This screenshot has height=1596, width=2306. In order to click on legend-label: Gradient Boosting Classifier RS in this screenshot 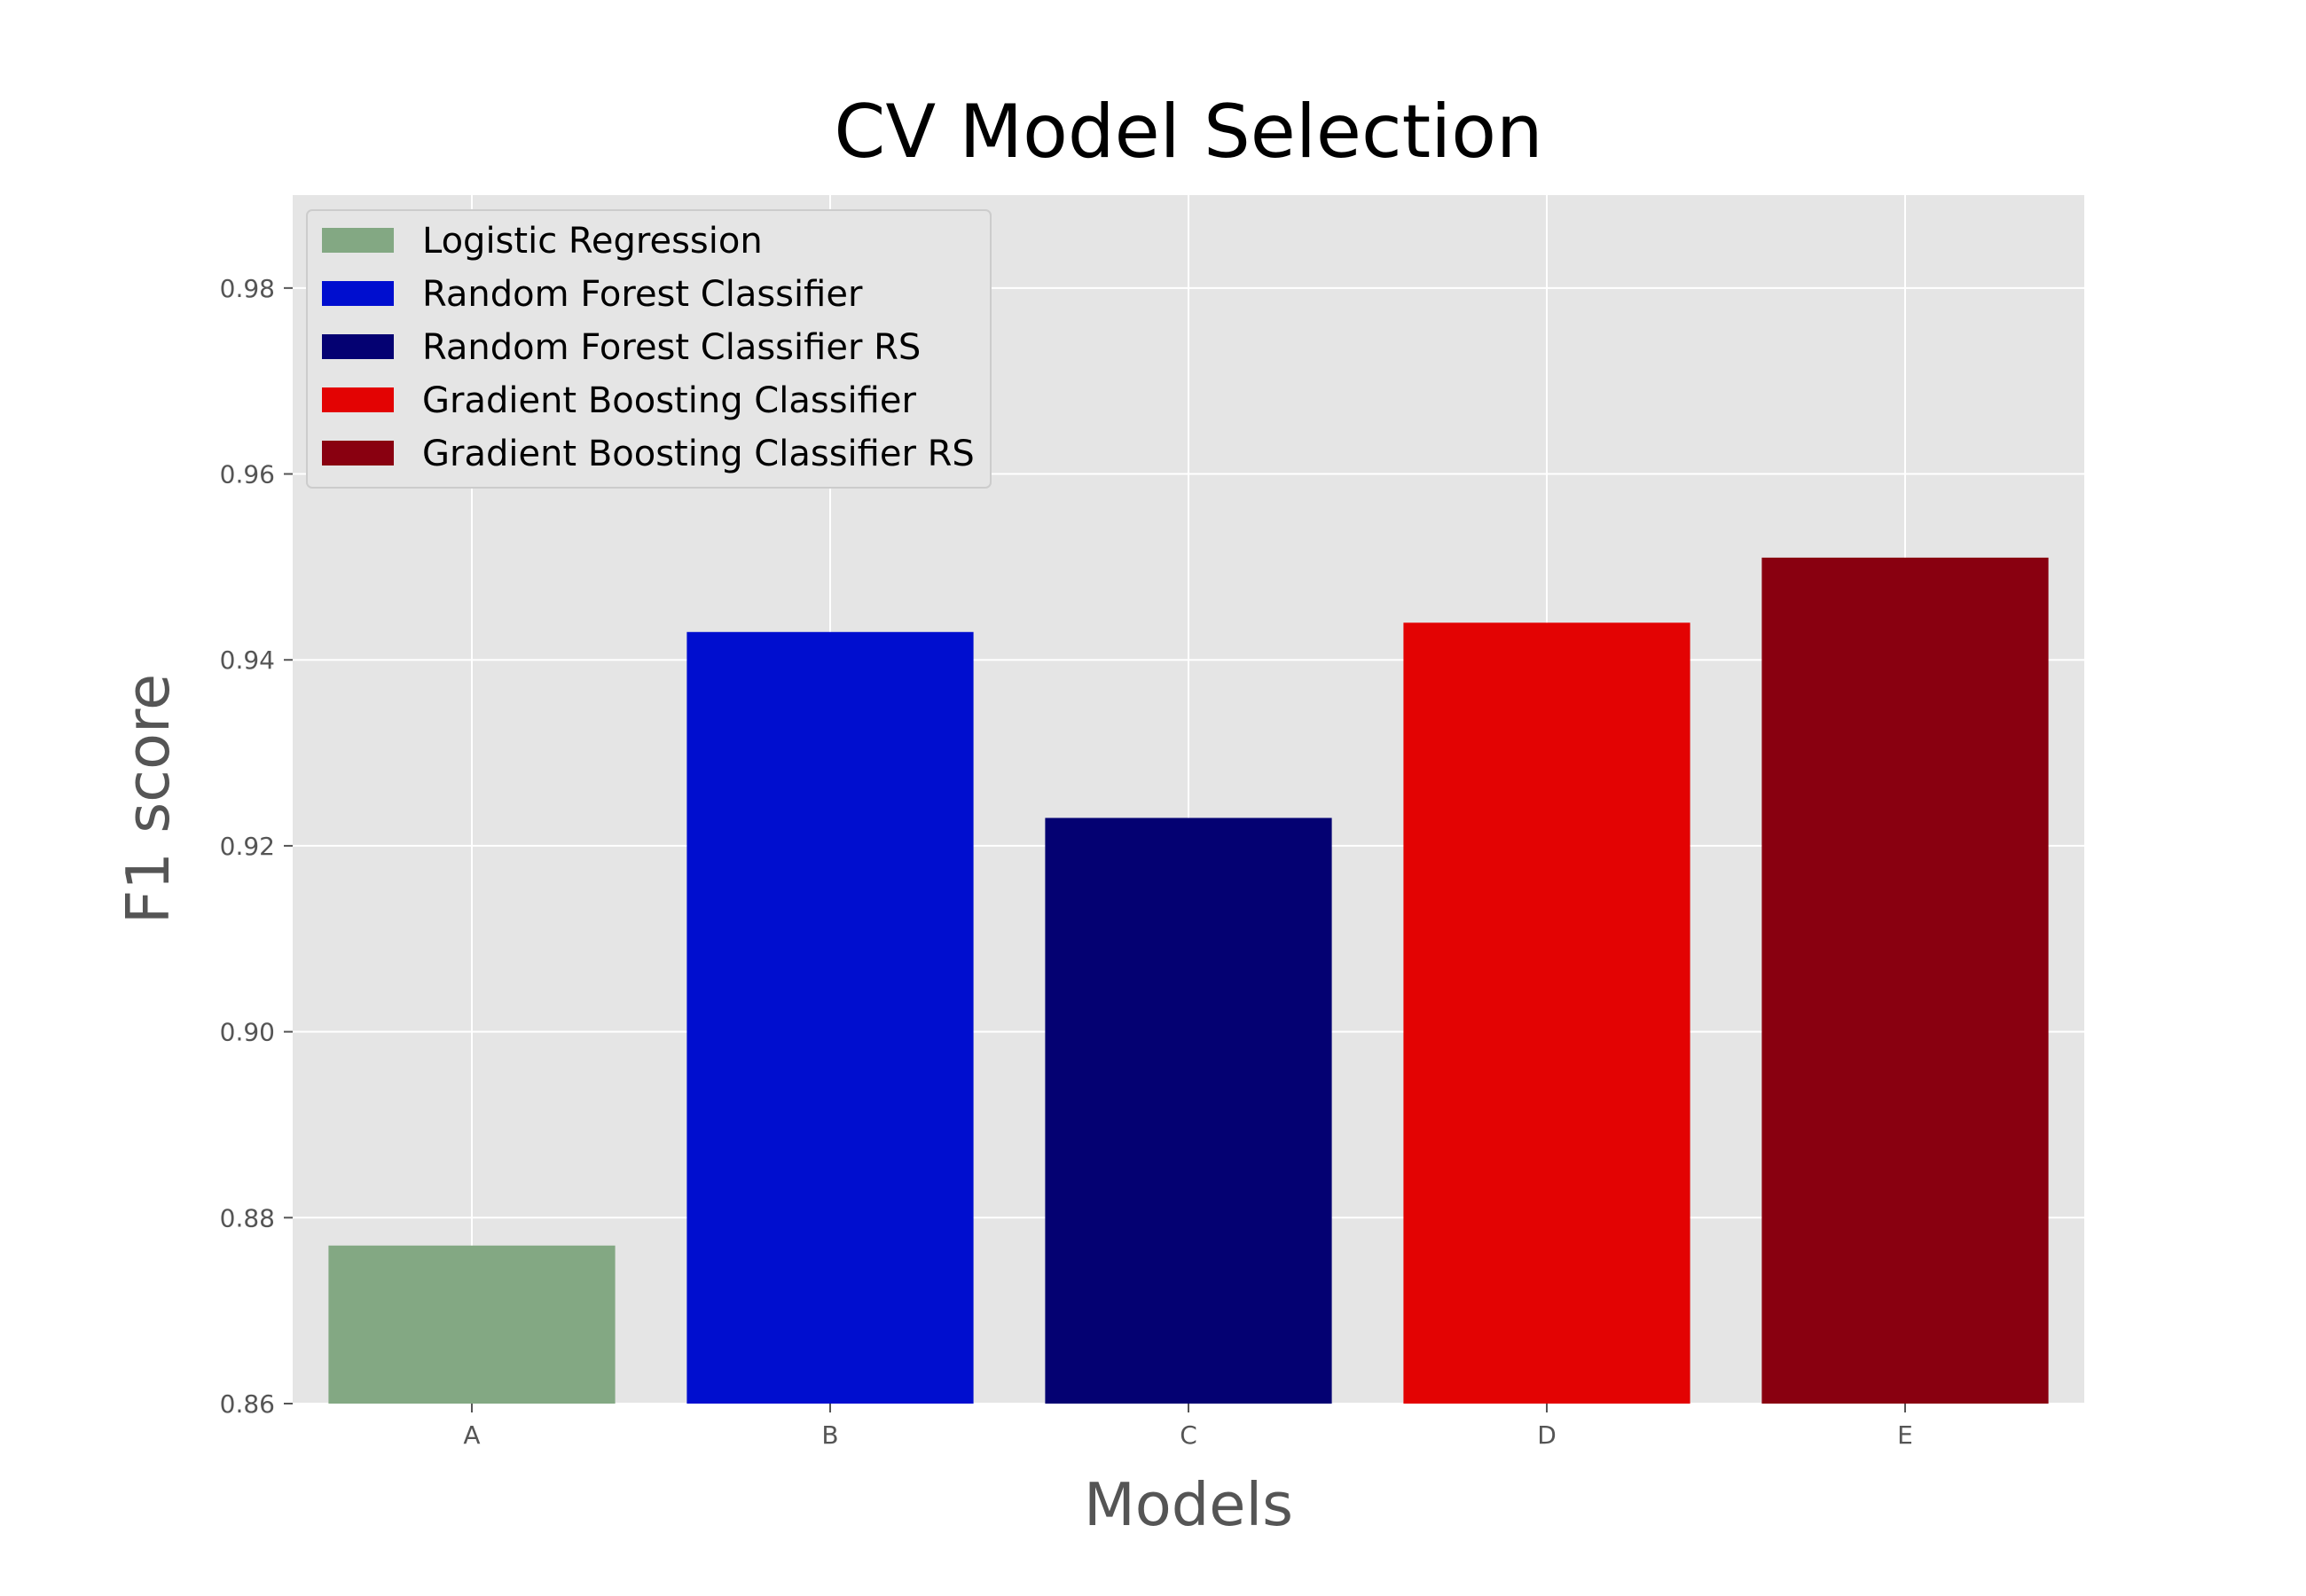, I will do `click(698, 454)`.